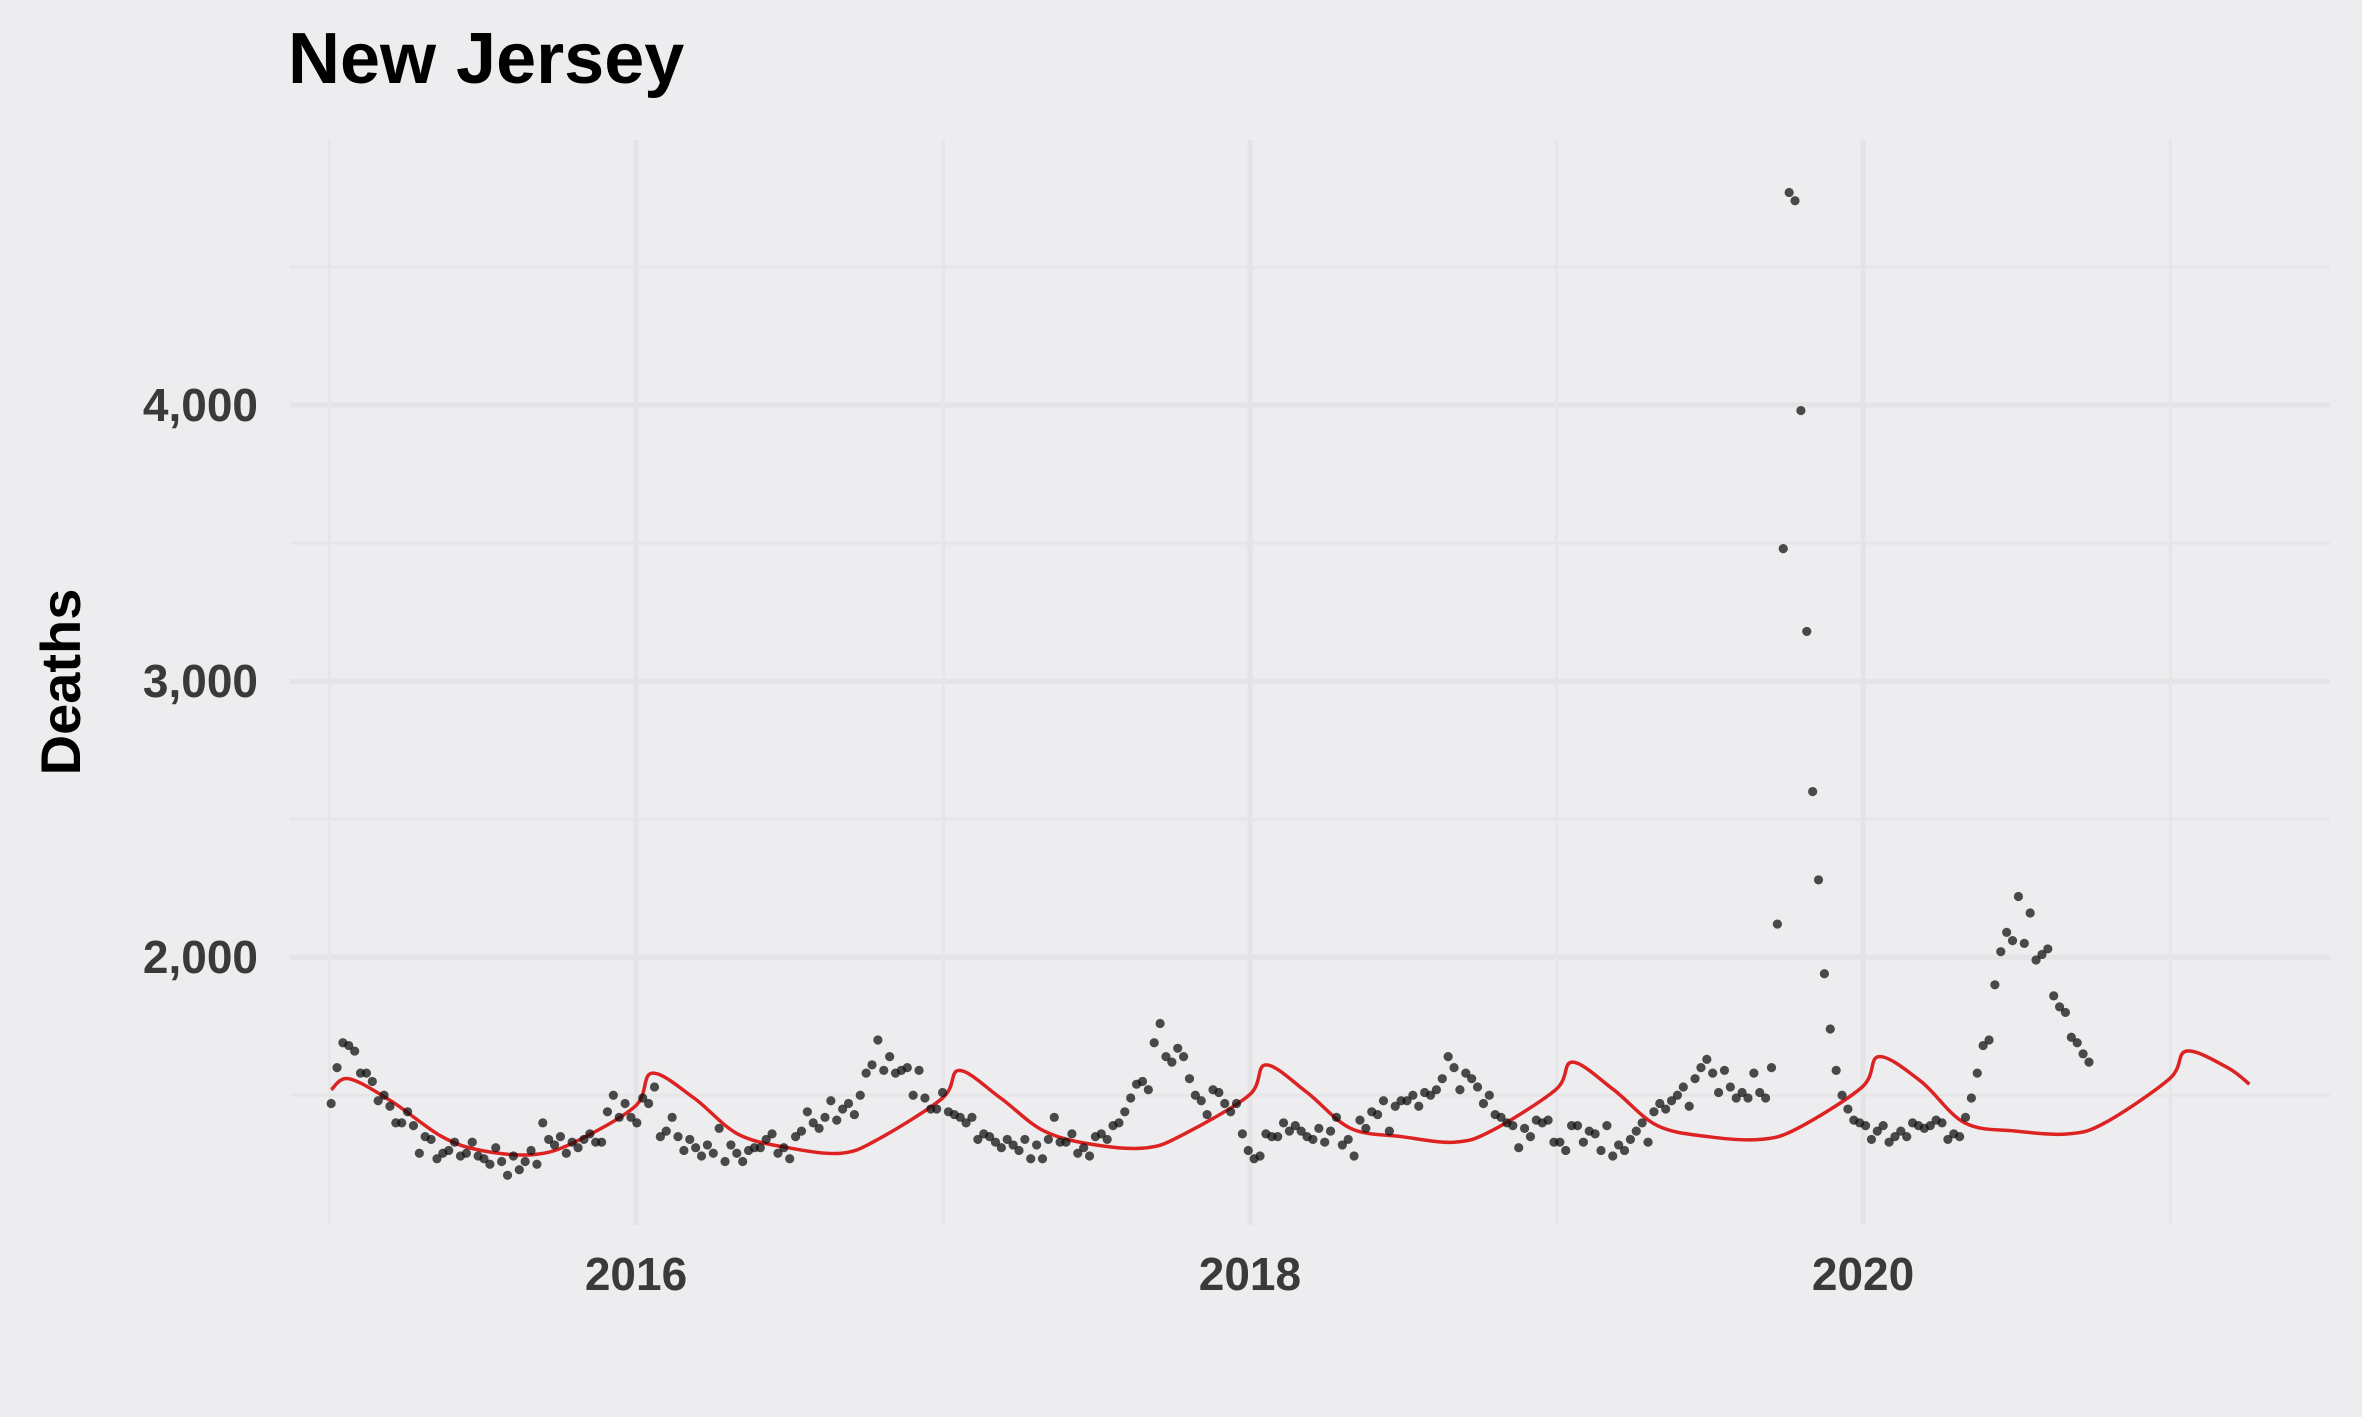 The height and width of the screenshot is (1417, 2362). Describe the element at coordinates (486, 59) in the screenshot. I see `chart-title: New Jersey` at that location.